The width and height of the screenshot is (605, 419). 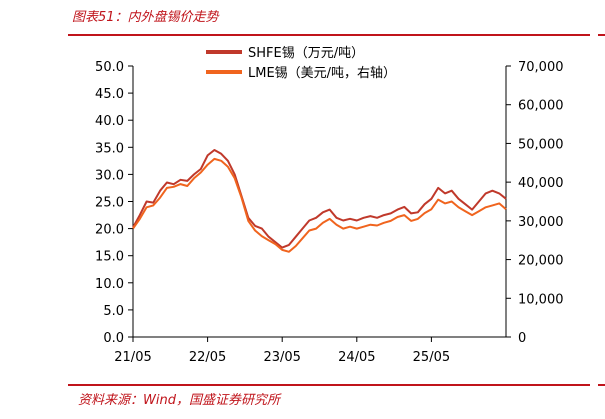 I want to click on y-left-tick-label: 35.0, so click(x=109, y=148).